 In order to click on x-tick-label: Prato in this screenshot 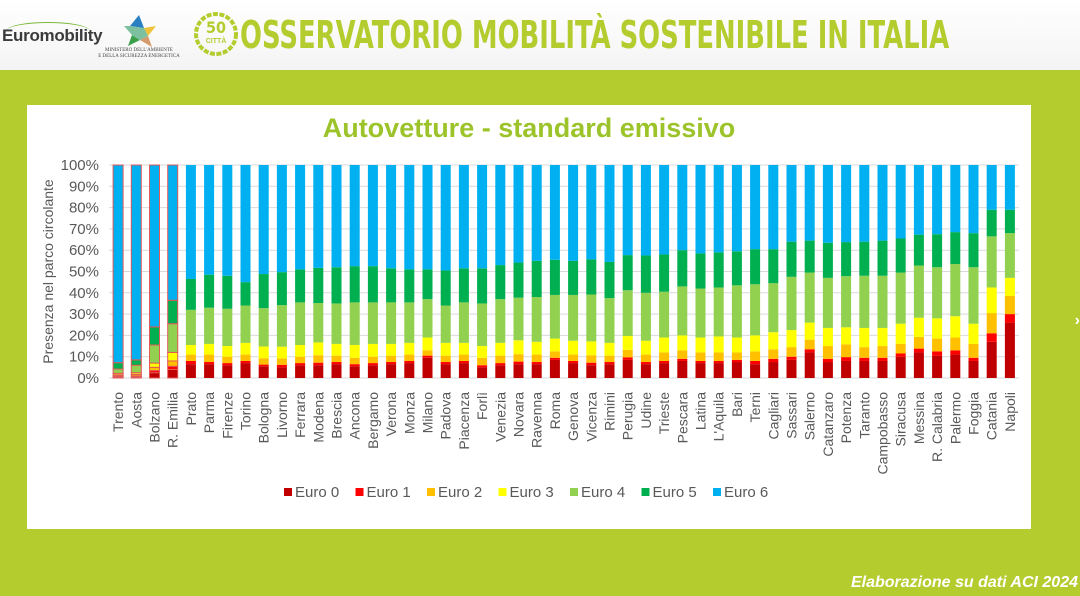, I will do `click(191, 409)`.